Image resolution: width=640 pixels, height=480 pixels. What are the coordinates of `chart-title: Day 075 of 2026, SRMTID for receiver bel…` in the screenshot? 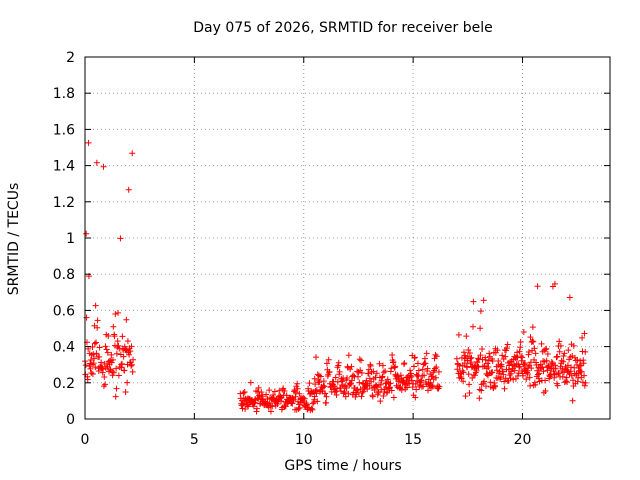 It's located at (342, 28).